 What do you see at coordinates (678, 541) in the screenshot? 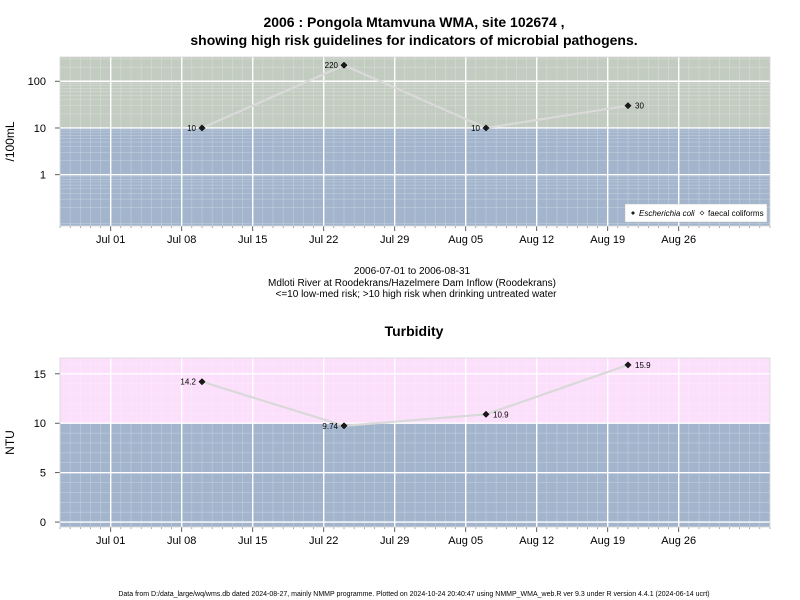
I see `chart2-x-tick-label: Aug 26` at bounding box center [678, 541].